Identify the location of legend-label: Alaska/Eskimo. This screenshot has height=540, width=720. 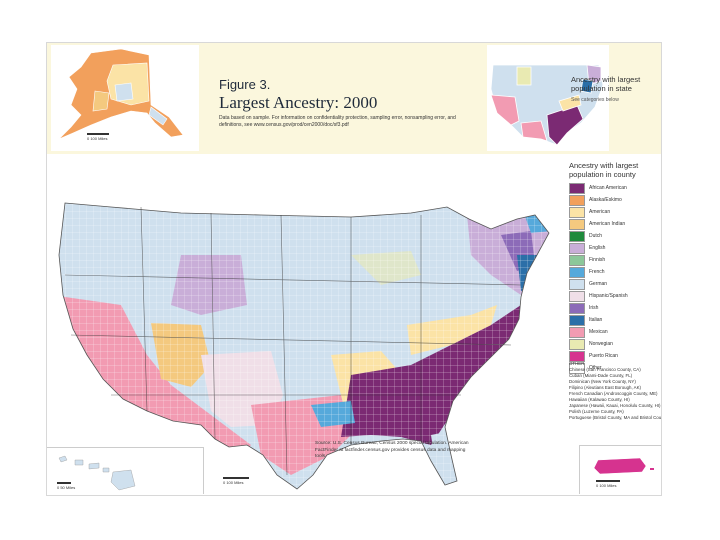
(605, 200).